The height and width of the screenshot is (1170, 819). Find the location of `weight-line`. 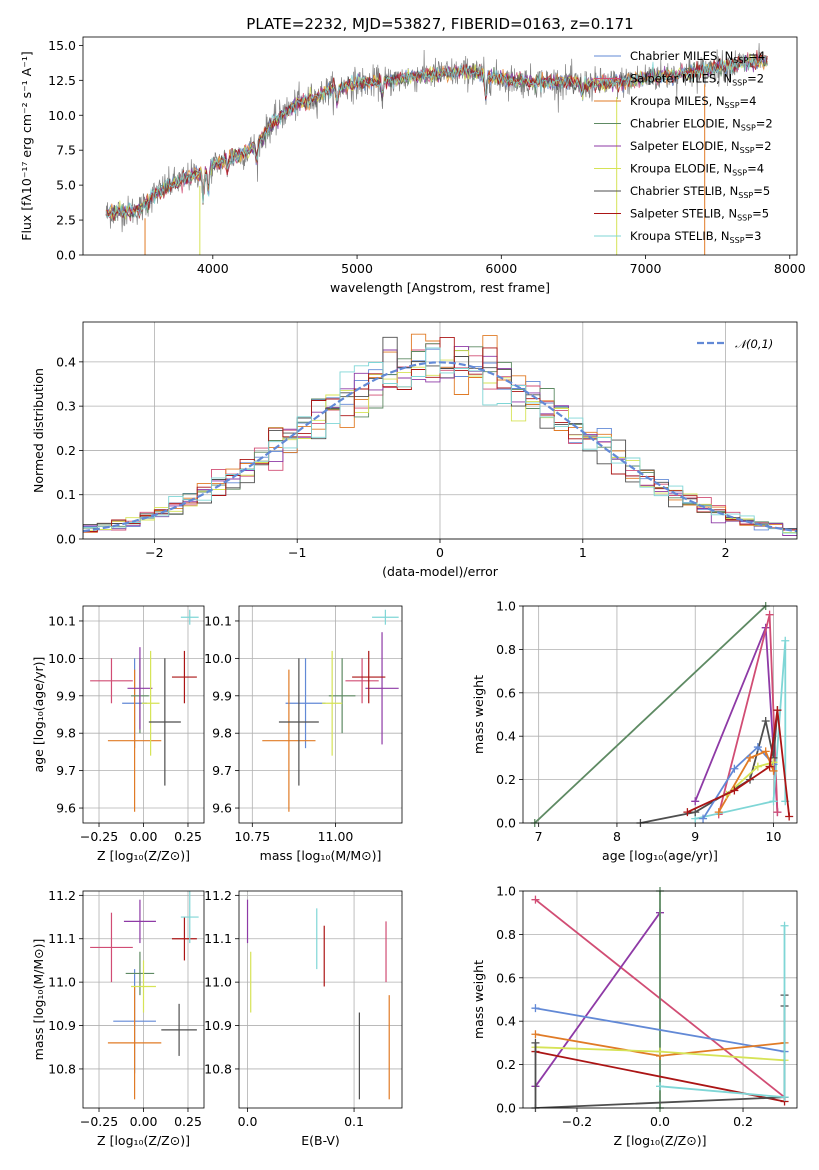

weight-line is located at coordinates (597, 999).